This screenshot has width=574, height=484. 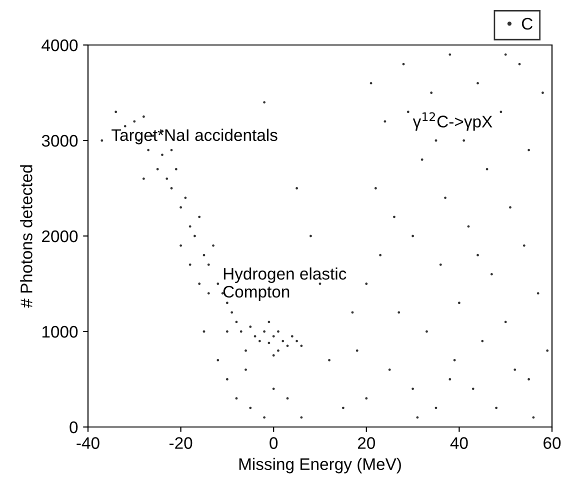 I want to click on y-axis-title: # Photons detected, so click(x=26, y=236).